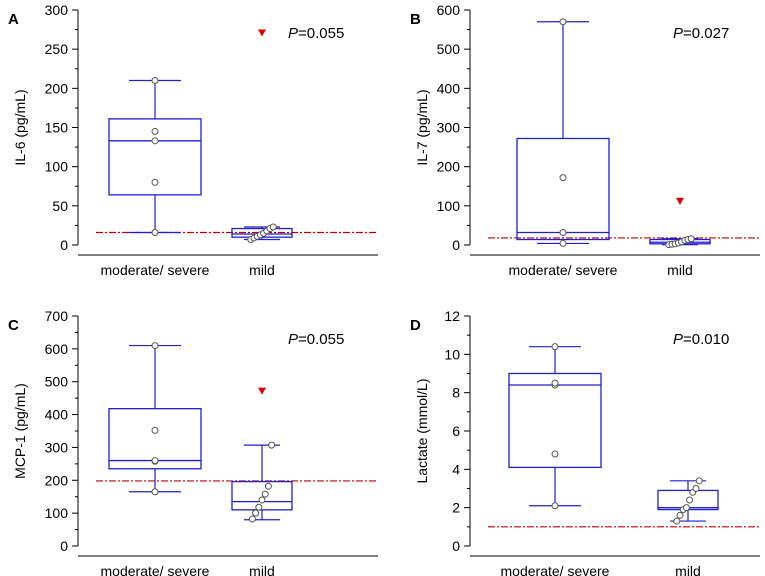  What do you see at coordinates (13, 19) in the screenshot?
I see `panel-label: A` at bounding box center [13, 19].